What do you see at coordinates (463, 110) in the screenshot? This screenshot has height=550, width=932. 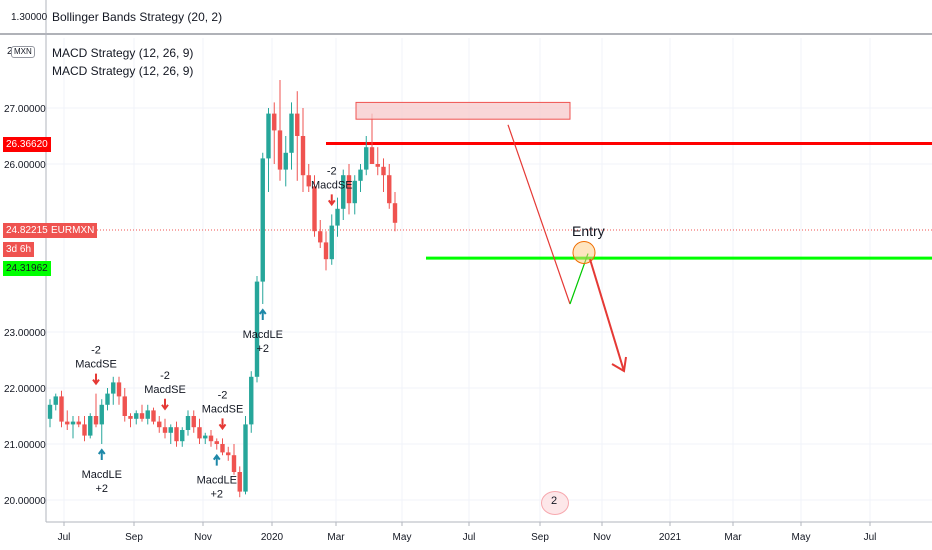 I see `supply-zone` at bounding box center [463, 110].